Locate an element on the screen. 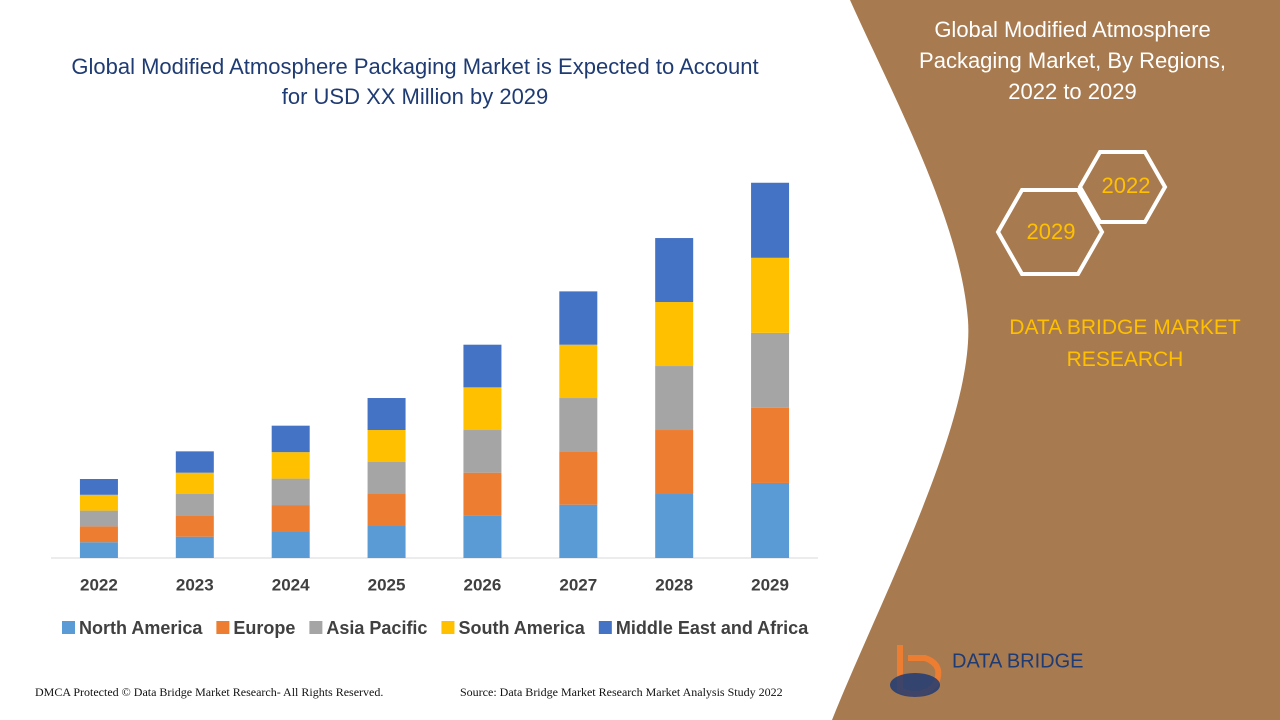  legend-label: South America is located at coordinates (521, 628).